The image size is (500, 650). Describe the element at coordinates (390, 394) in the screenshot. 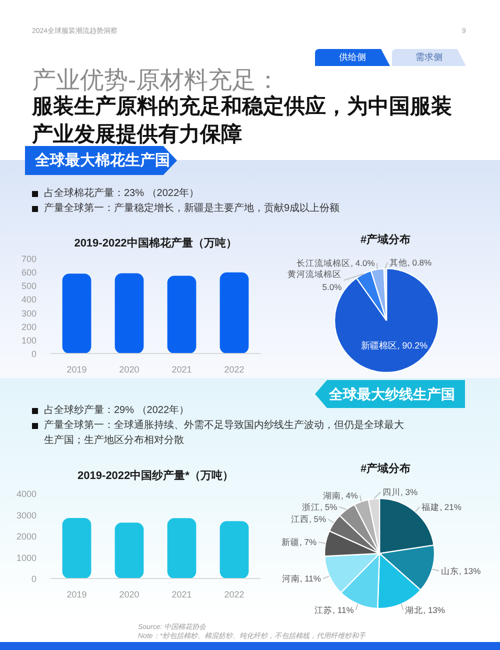

I see `text: 全球最大纱线生产国` at that location.